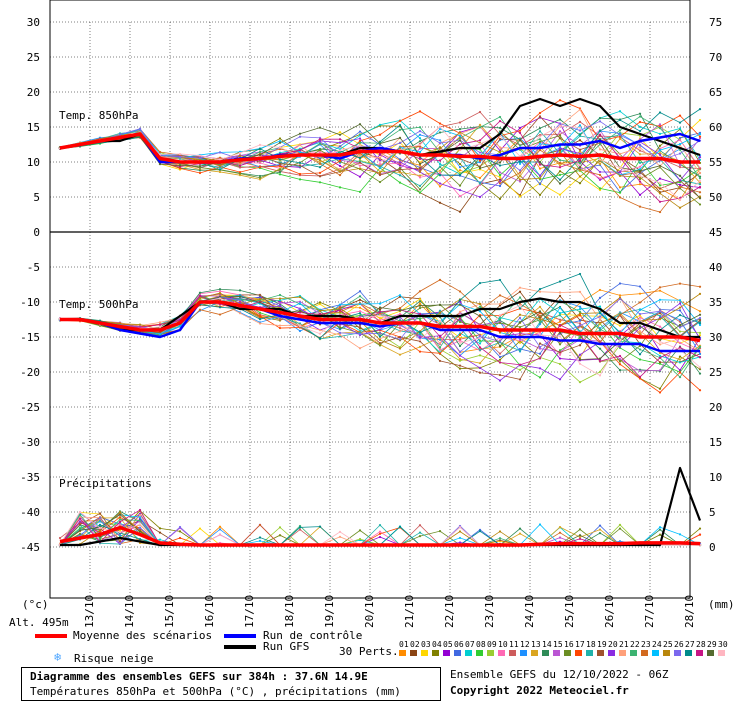  Describe the element at coordinates (514, 644) in the screenshot. I see `pert-legend-number: 11` at that location.